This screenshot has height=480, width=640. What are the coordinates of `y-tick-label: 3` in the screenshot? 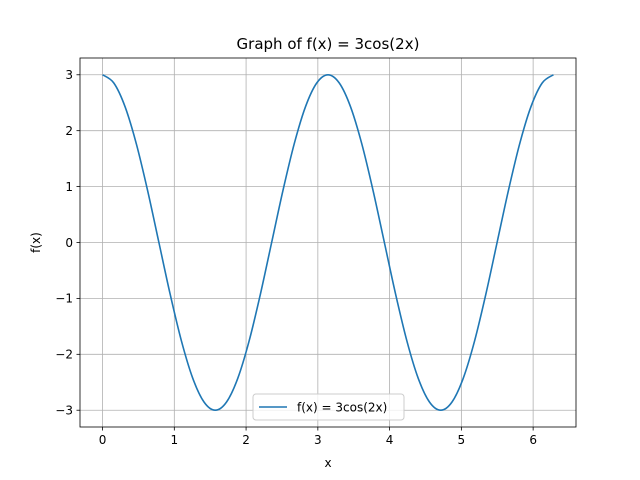 It's located at (69, 75).